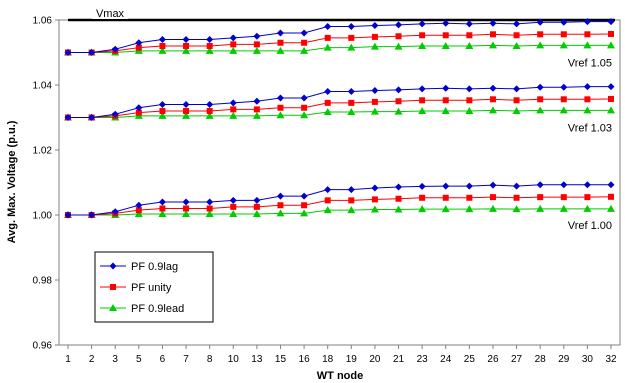  Describe the element at coordinates (341, 14) in the screenshot. I see `vmax-line-group: Vmax` at that location.